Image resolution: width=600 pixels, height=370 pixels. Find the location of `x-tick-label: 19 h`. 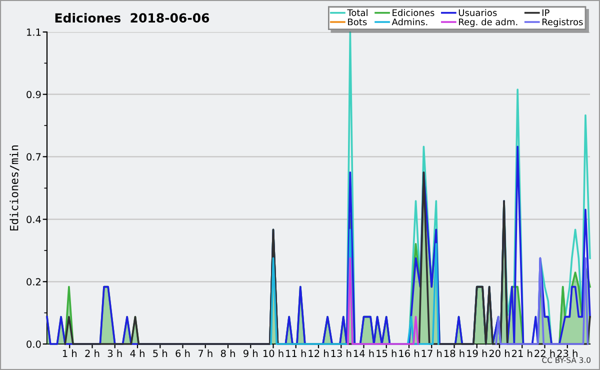

x-tick-label: 19 h is located at coordinates (477, 354).